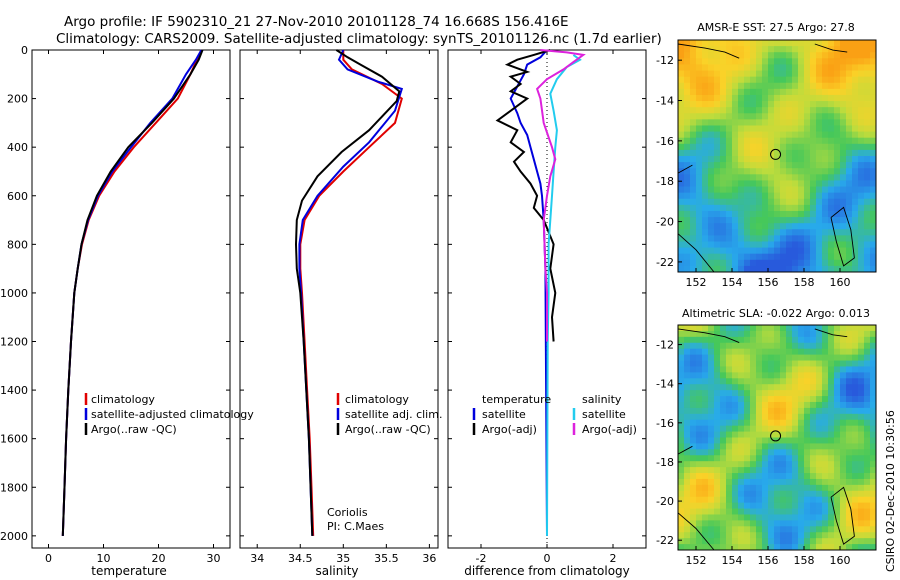  What do you see at coordinates (17, 147) in the screenshot?
I see `y-tick-label: 400` at bounding box center [17, 147].